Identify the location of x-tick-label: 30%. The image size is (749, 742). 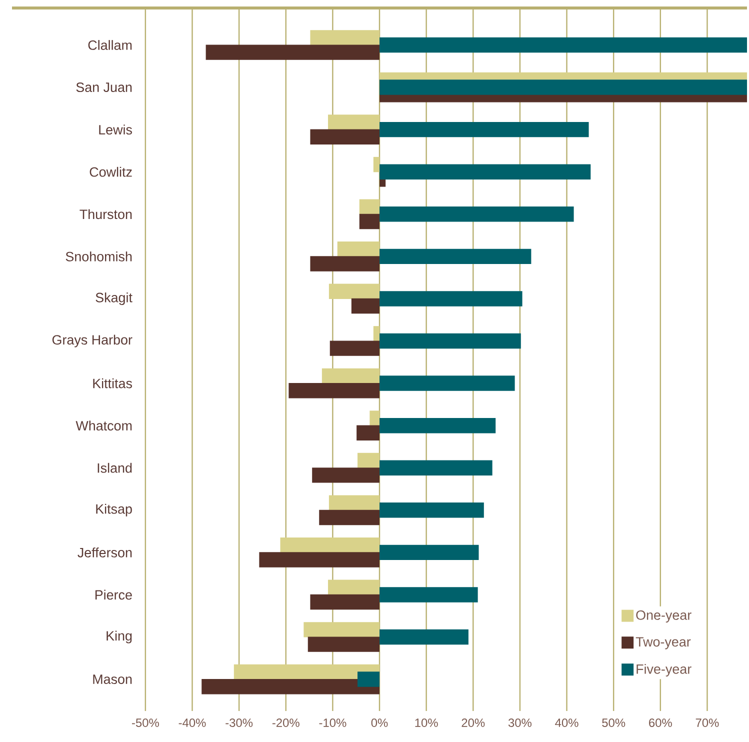
(520, 722).